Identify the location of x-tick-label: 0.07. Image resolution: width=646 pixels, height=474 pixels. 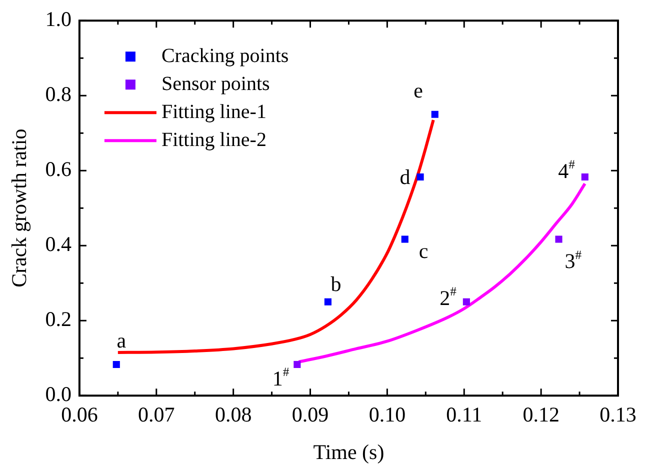
(156, 414).